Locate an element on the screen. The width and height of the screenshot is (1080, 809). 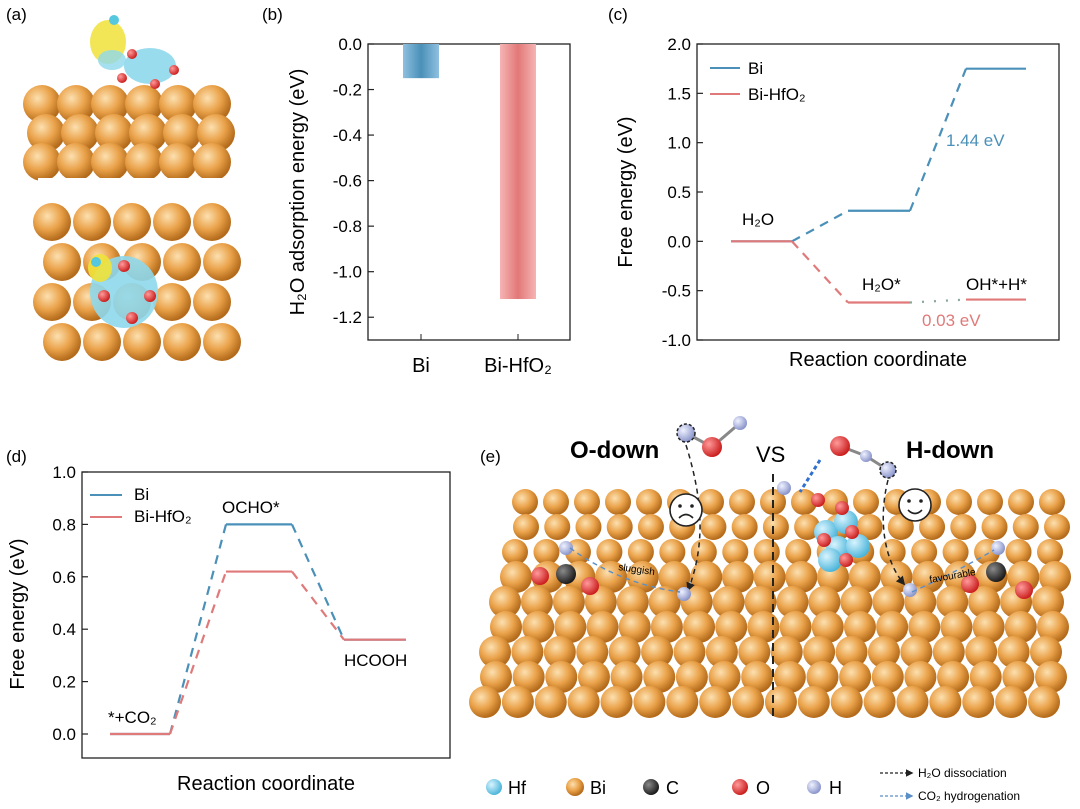
y-axis-c-tick-label: 1.5 is located at coordinates (679, 93).